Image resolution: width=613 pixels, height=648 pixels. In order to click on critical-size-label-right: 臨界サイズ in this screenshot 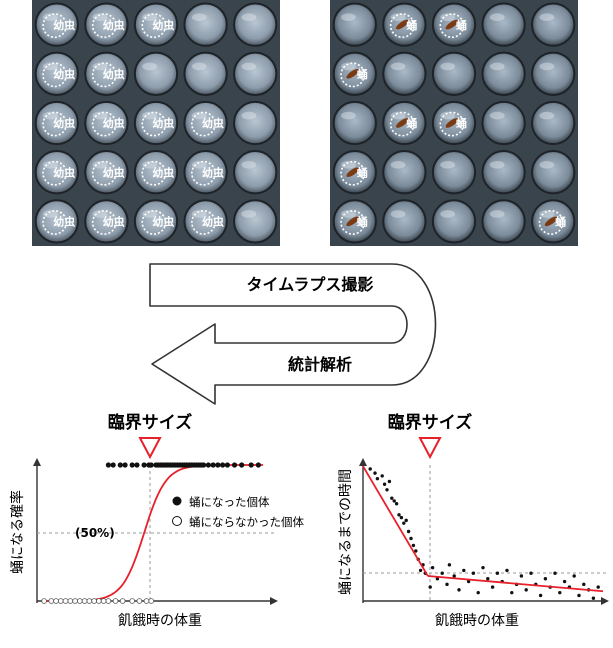, I will do `click(430, 422)`.